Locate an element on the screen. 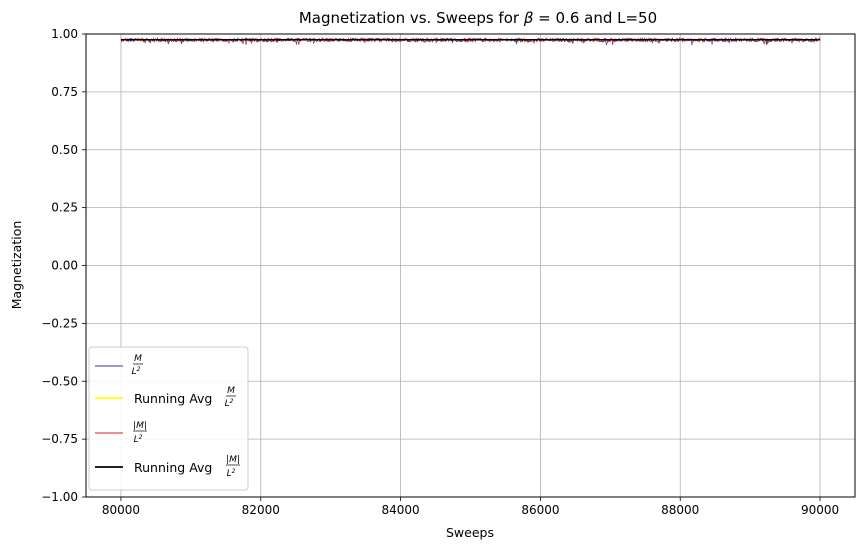  x-ticks: 80000 82000 84000 86000 88000 90000 is located at coordinates (470, 507).